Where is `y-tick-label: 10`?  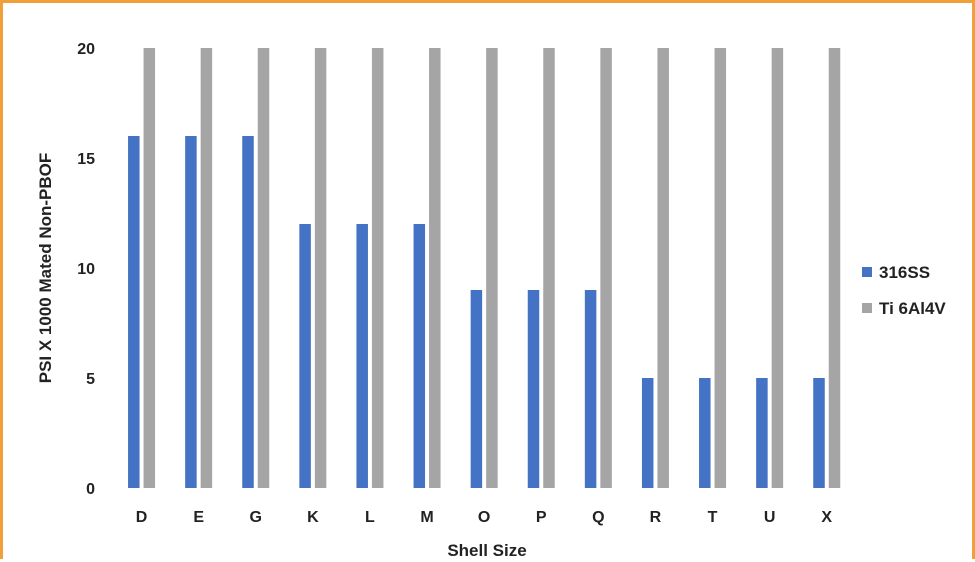 y-tick-label: 10 is located at coordinates (86, 269).